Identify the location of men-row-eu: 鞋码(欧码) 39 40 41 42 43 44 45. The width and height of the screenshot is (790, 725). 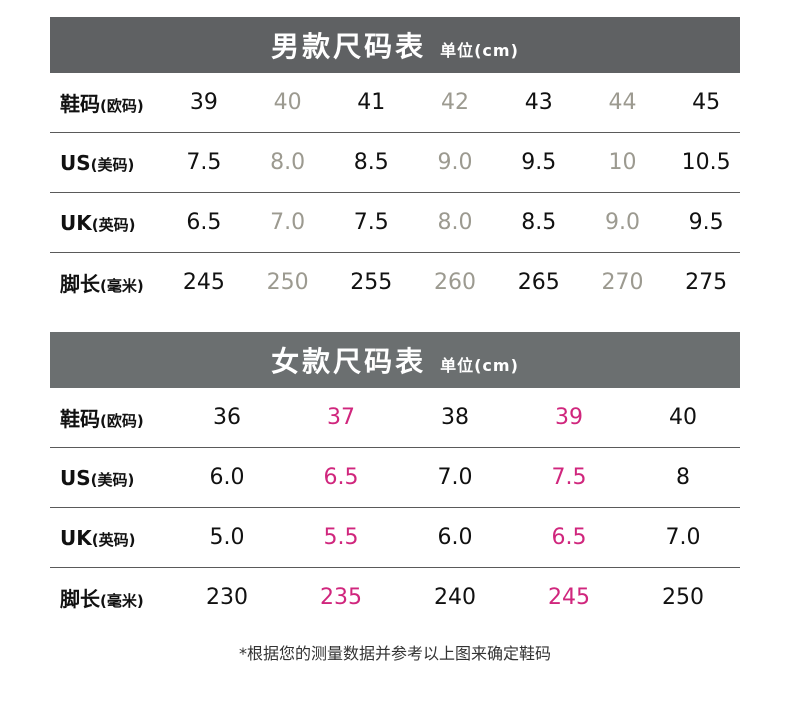
(395, 103).